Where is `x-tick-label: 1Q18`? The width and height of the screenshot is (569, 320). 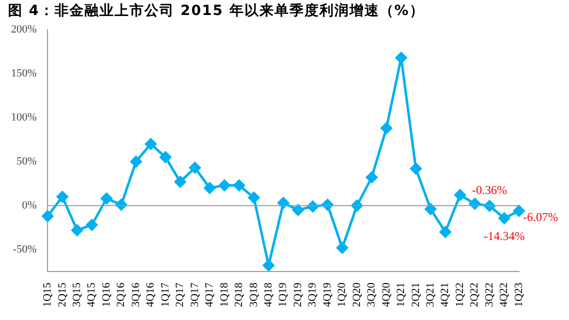
x-tick-label: 1Q18 is located at coordinates (224, 295).